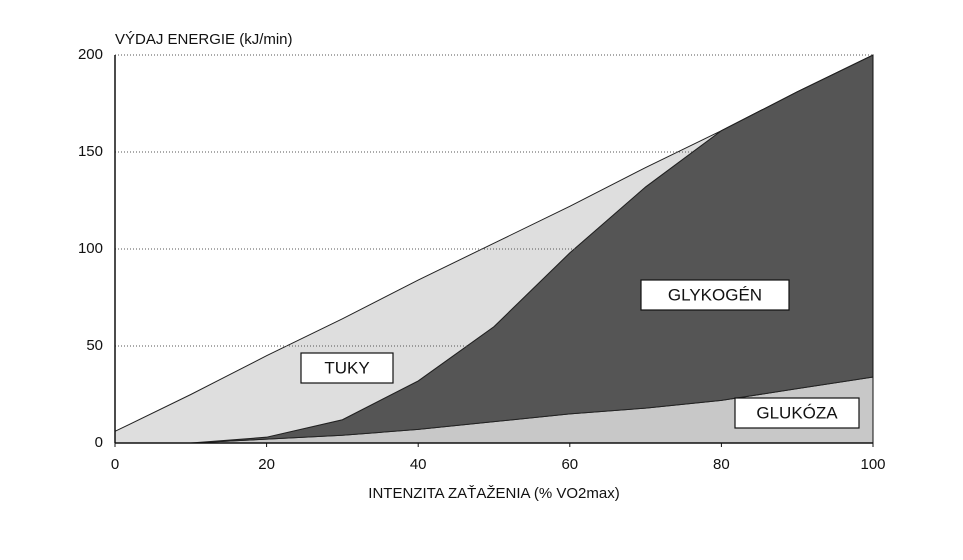 This screenshot has width=963, height=560. What do you see at coordinates (90, 54) in the screenshot?
I see `y-tick-label: 200` at bounding box center [90, 54].